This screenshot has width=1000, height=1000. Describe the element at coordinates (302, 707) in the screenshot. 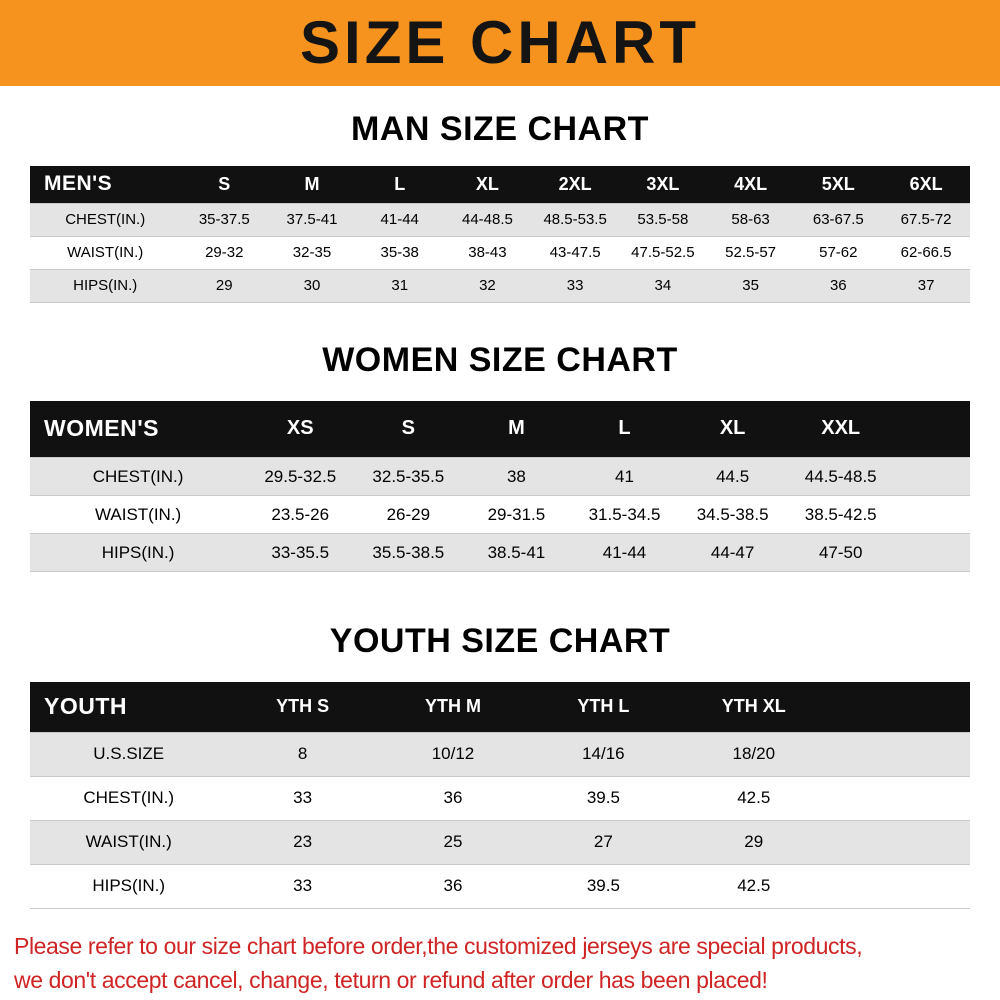

I see `size-header-cell: YTH S` at that location.